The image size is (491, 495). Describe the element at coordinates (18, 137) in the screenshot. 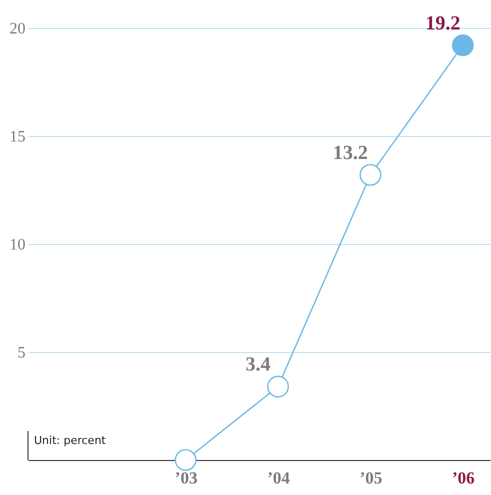

I see `y-tick-label: 15` at that location.